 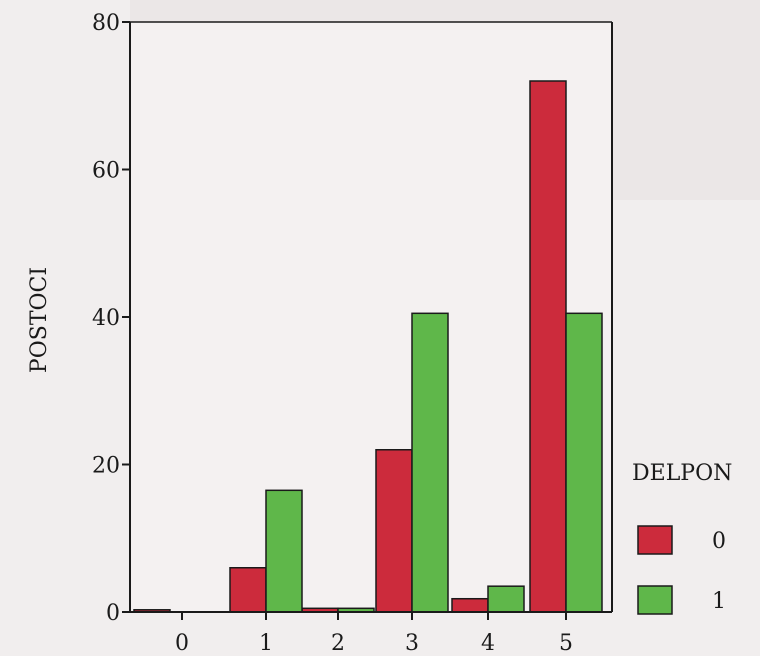 I want to click on y-tick-label-60: 60, so click(x=106, y=171).